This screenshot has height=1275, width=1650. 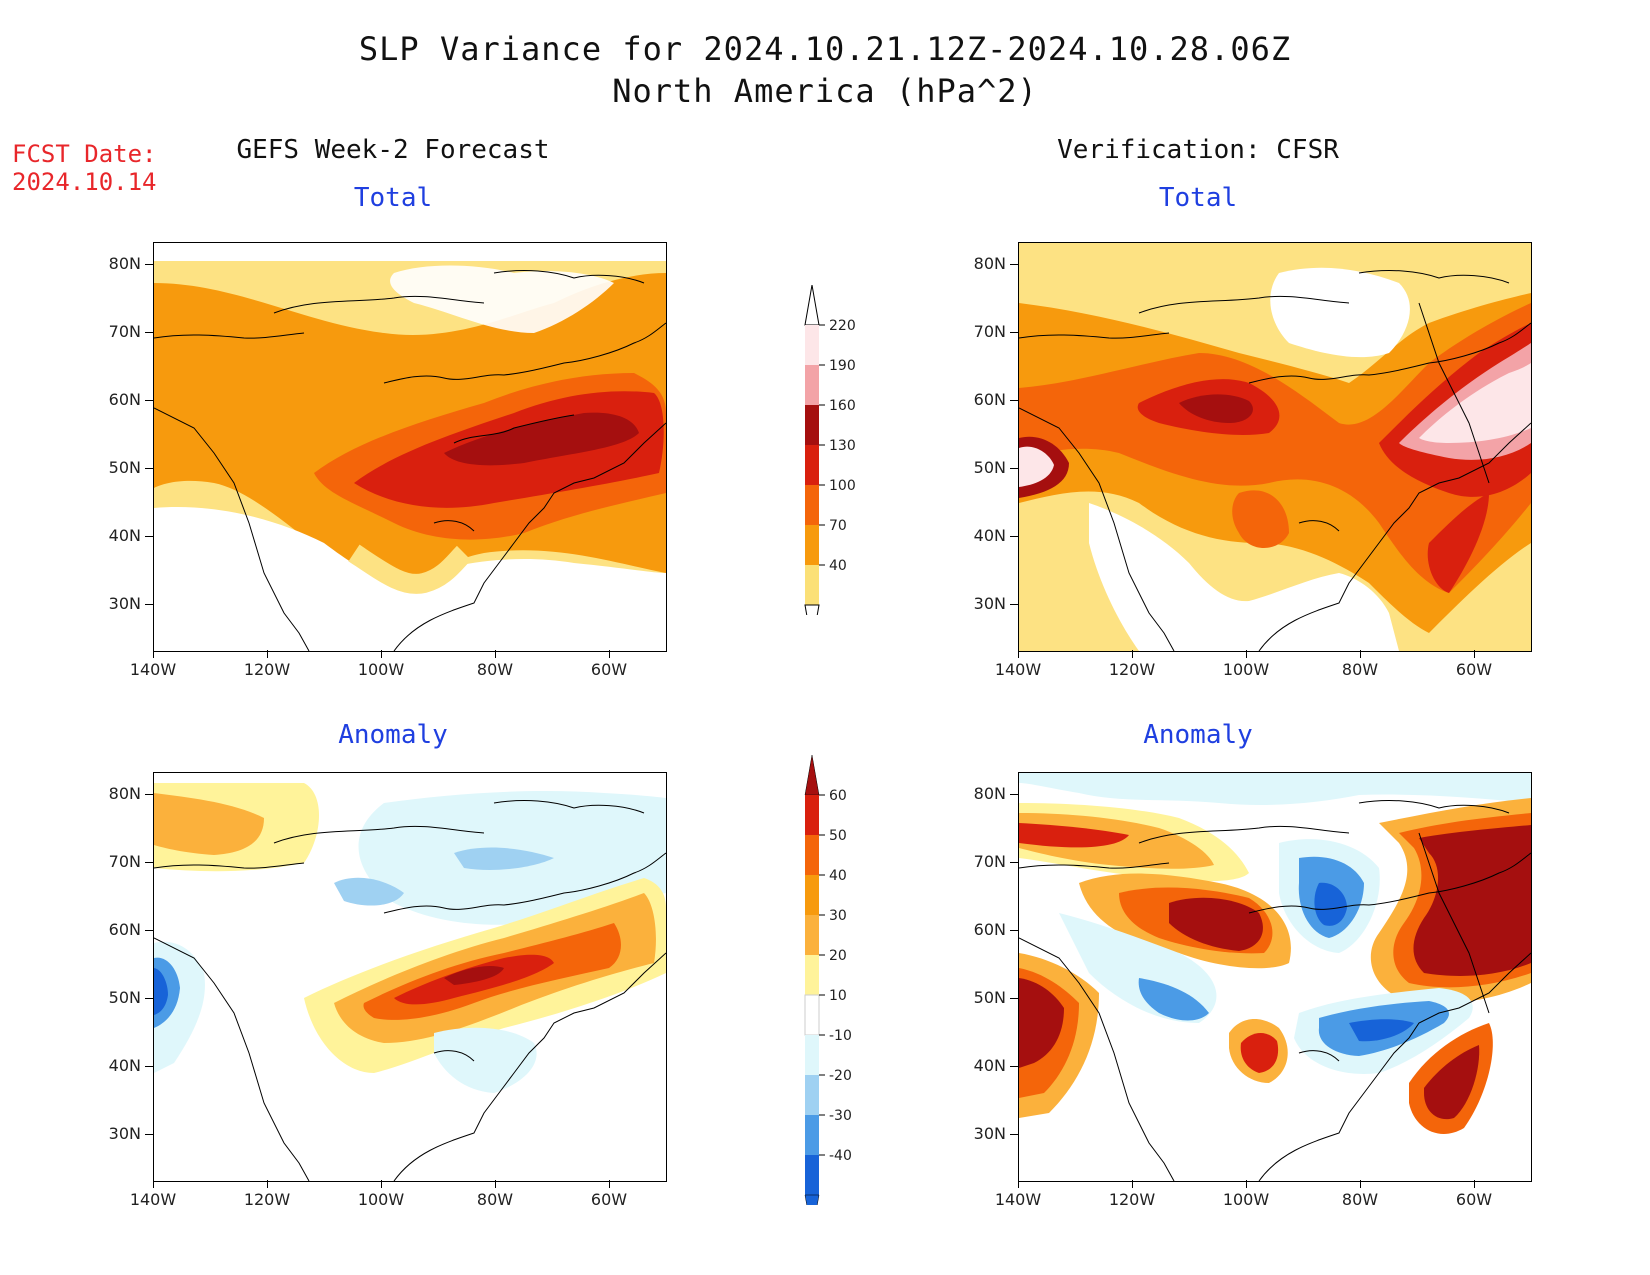 I want to click on anomaly-colorbar-label: 30, so click(x=838, y=916).